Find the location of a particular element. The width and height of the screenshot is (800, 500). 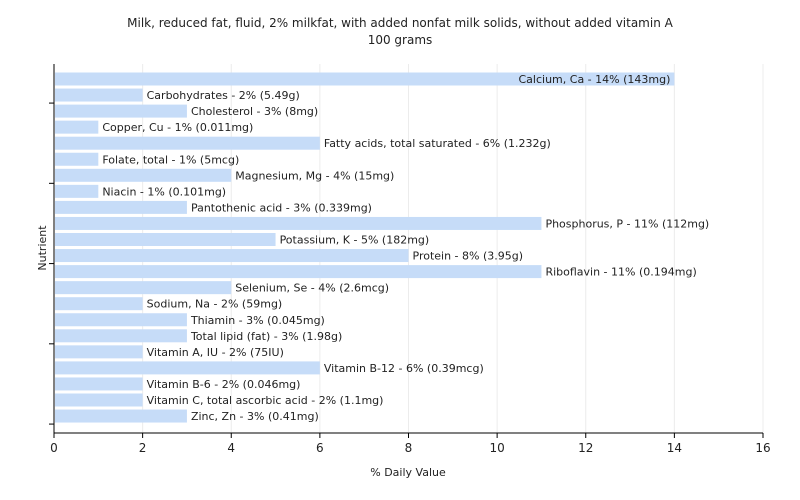

data-label: Vitamin B-12 - 6% (0.39mcg) is located at coordinates (404, 368).